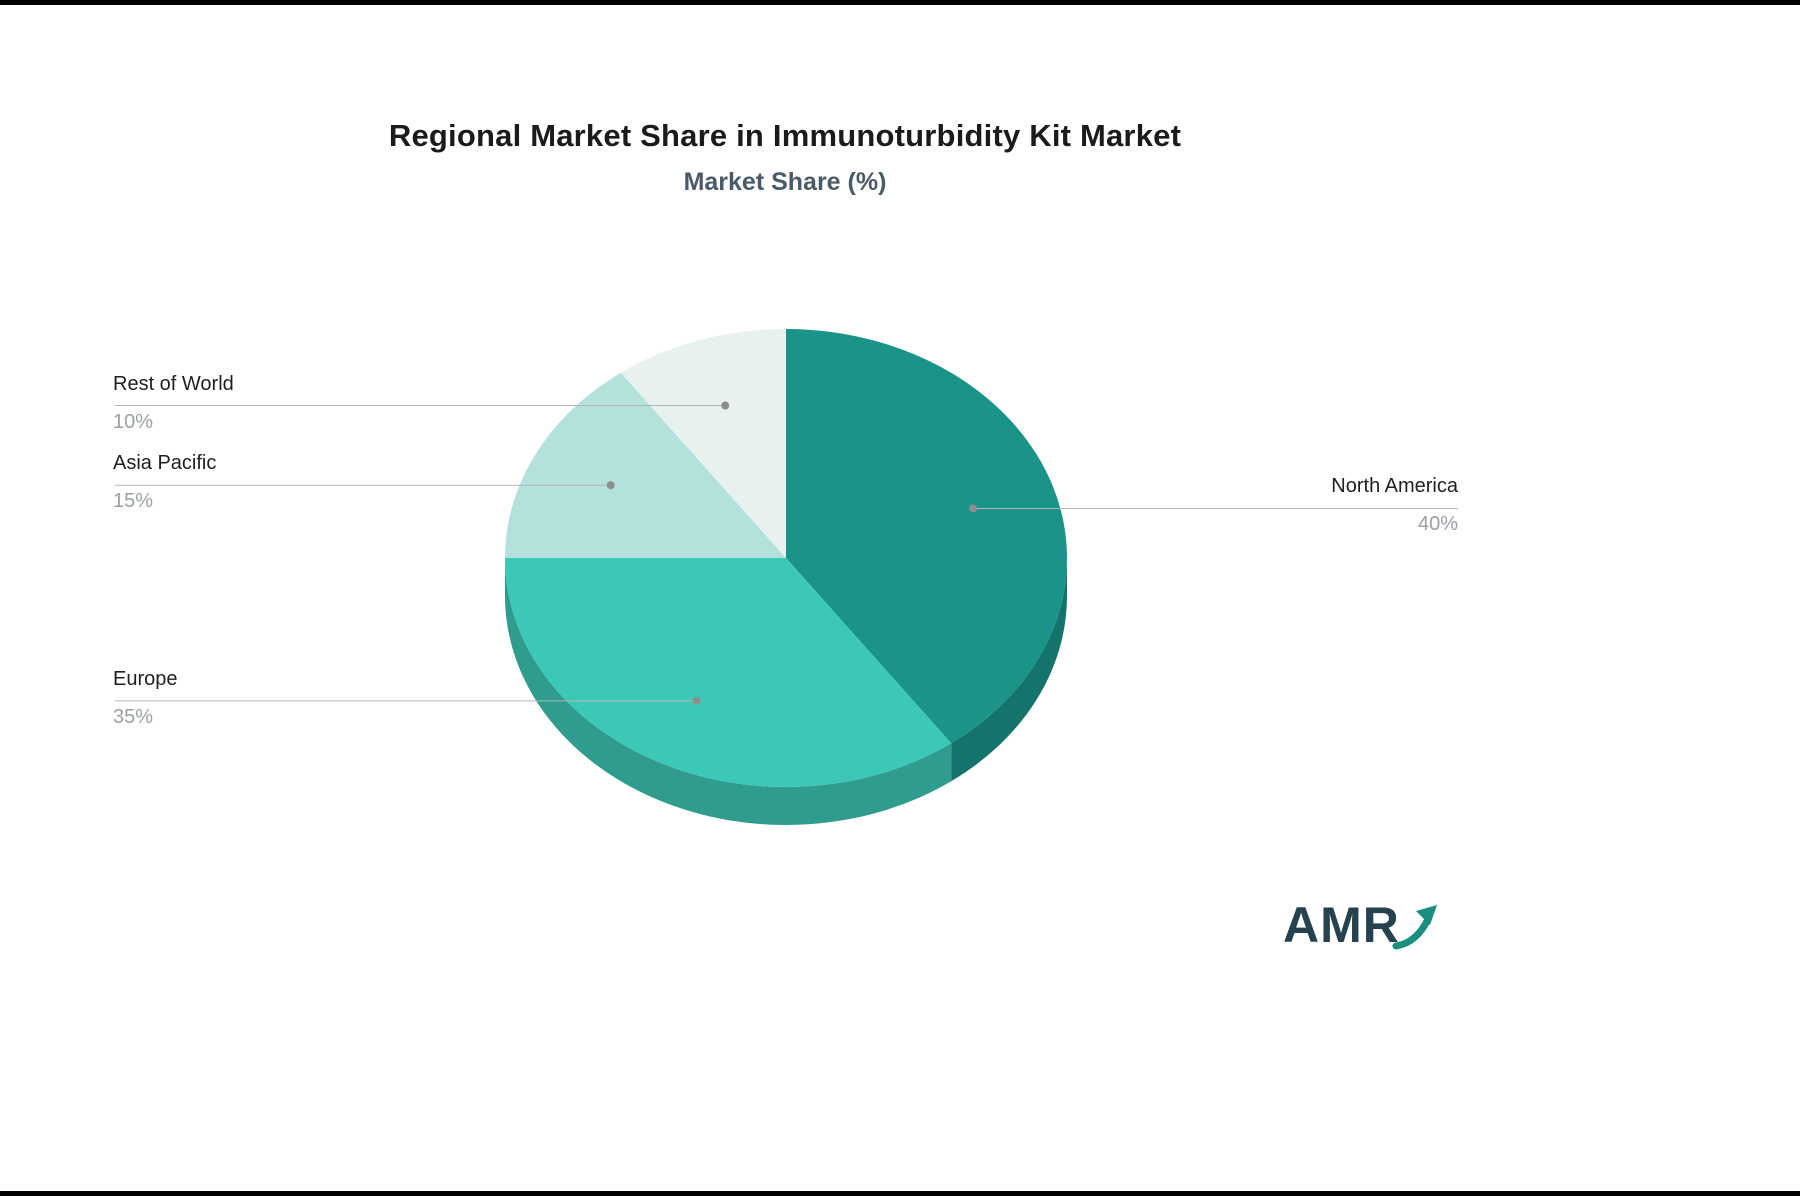  What do you see at coordinates (900, 1193) in the screenshot?
I see `bottom-border` at bounding box center [900, 1193].